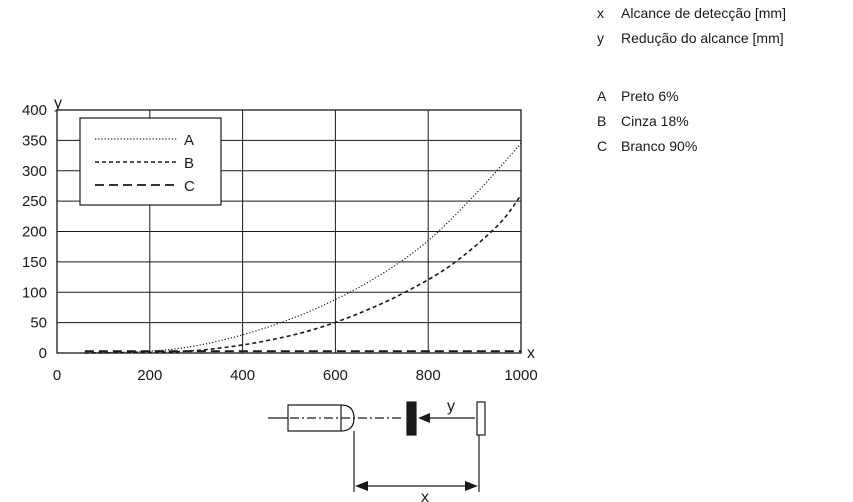  Describe the element at coordinates (451, 406) in the screenshot. I see `diagram-y-label: y` at that location.